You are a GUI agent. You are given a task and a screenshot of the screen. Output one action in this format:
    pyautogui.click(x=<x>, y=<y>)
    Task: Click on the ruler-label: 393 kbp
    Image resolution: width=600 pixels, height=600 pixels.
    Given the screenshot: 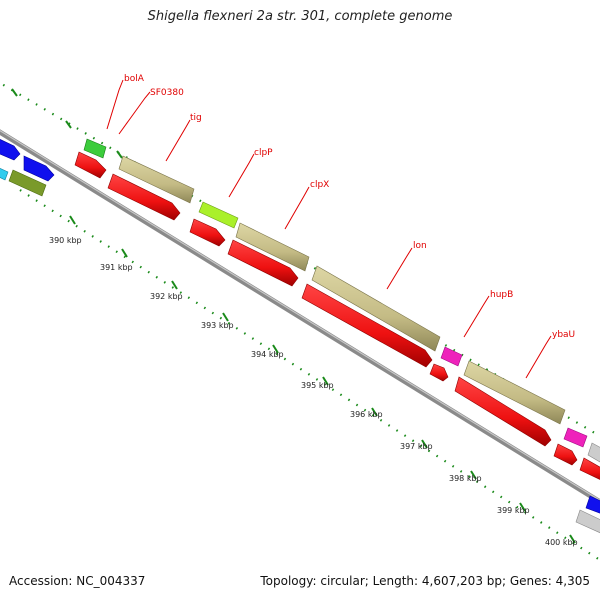 What is the action you would take?
    pyautogui.click(x=217, y=325)
    